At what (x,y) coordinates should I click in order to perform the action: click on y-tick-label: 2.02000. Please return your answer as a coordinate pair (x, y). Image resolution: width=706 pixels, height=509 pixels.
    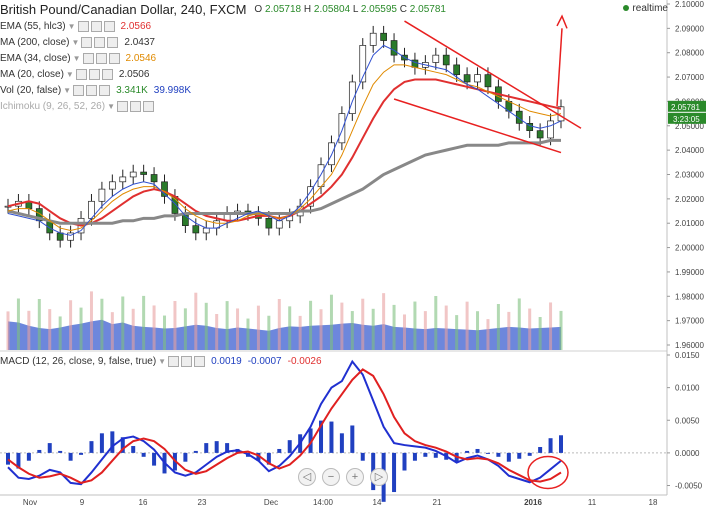
    Looking at the image, I should click on (689, 199).